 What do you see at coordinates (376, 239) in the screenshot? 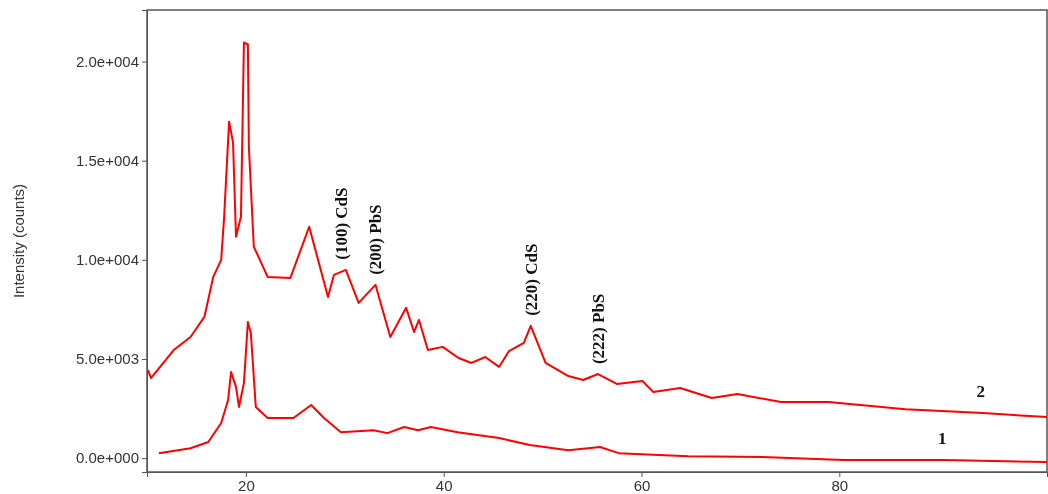
I see `annotation: (200) PbS` at bounding box center [376, 239].